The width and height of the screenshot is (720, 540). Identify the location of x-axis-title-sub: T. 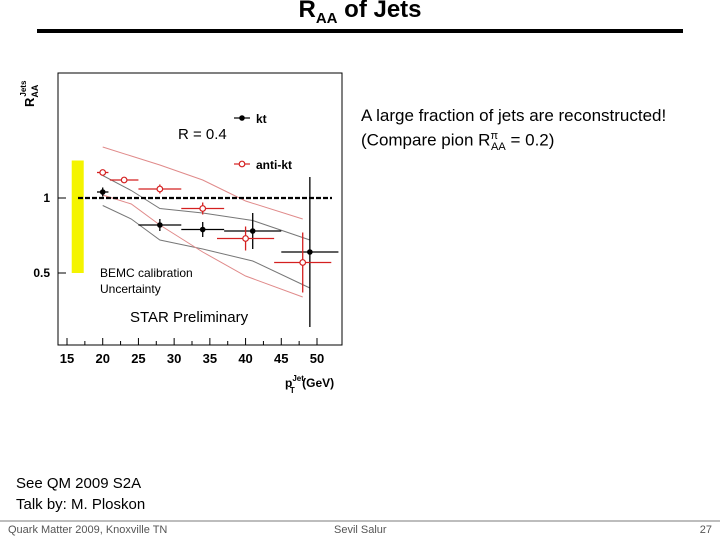
(292, 390).